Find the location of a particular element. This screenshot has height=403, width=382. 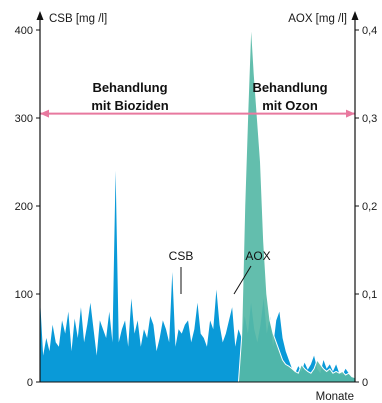

series-label-aox: AOX is located at coordinates (257, 256).